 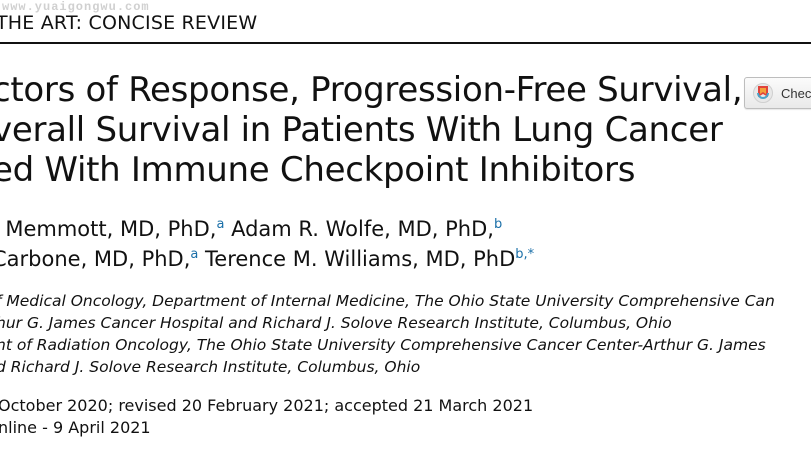 What do you see at coordinates (108, 229) in the screenshot?
I see `author-name: . Memmott, MD, PhD,` at bounding box center [108, 229].